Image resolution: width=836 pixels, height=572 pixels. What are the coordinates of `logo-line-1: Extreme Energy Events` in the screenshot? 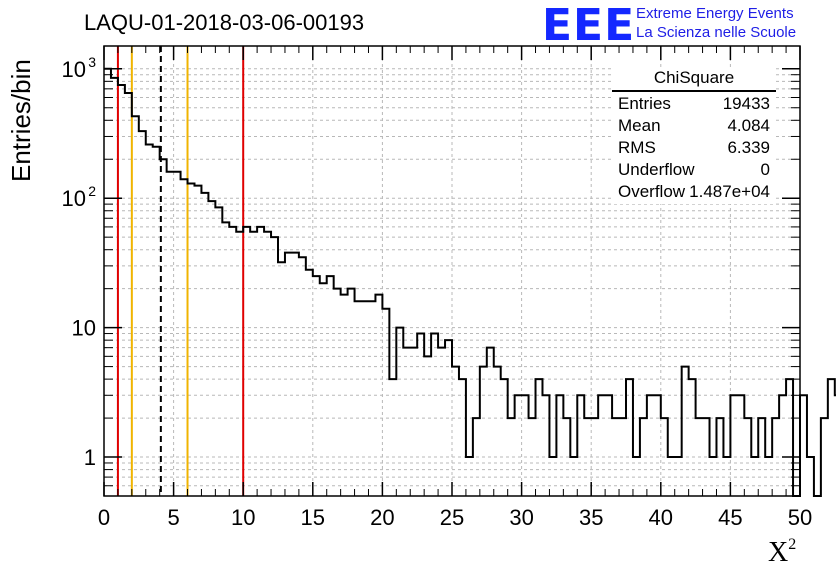 It's located at (715, 13).